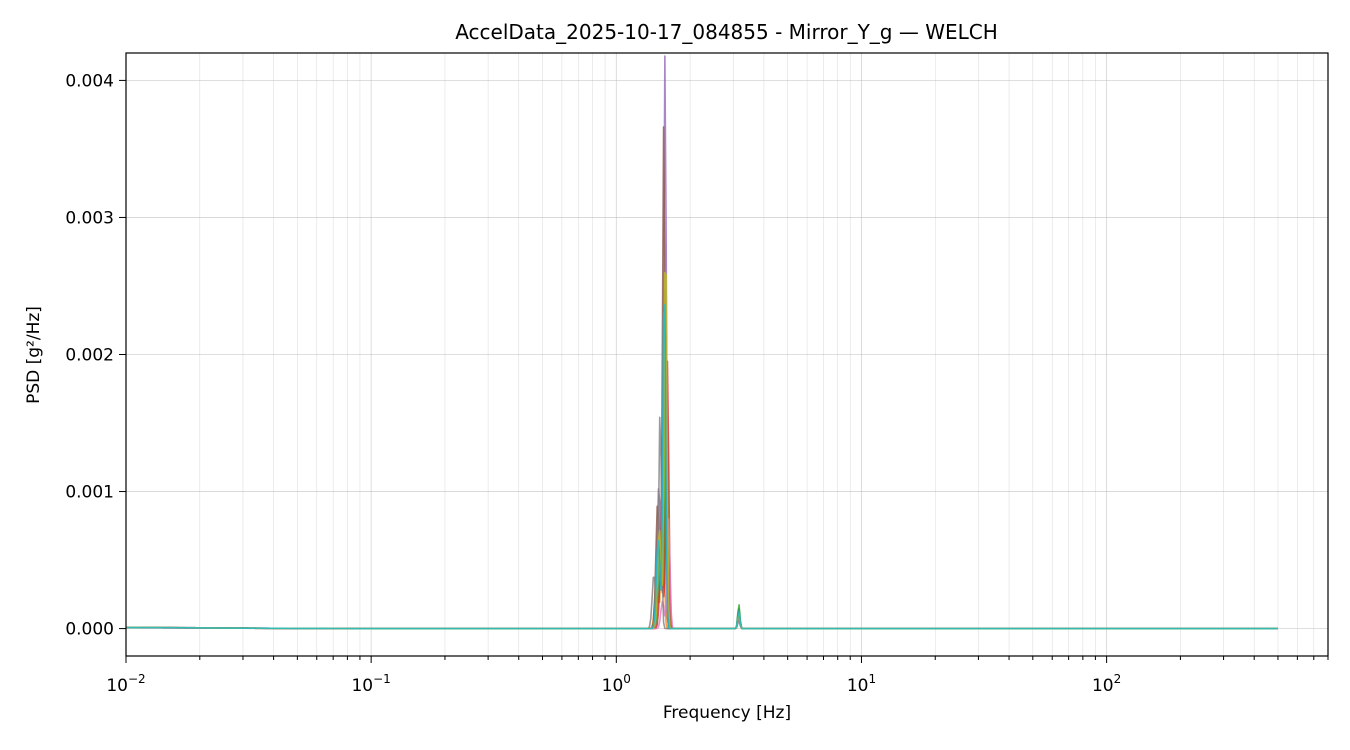 This screenshot has width=1350, height=750. I want to click on x-tick-label: 10⁻², so click(125, 684).